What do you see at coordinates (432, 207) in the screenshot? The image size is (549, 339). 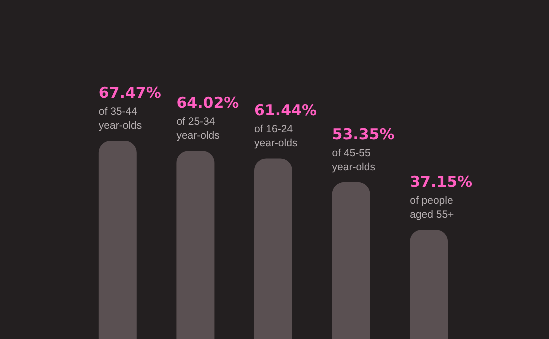 I see `x-tick-label: of people aged 55+` at bounding box center [432, 207].